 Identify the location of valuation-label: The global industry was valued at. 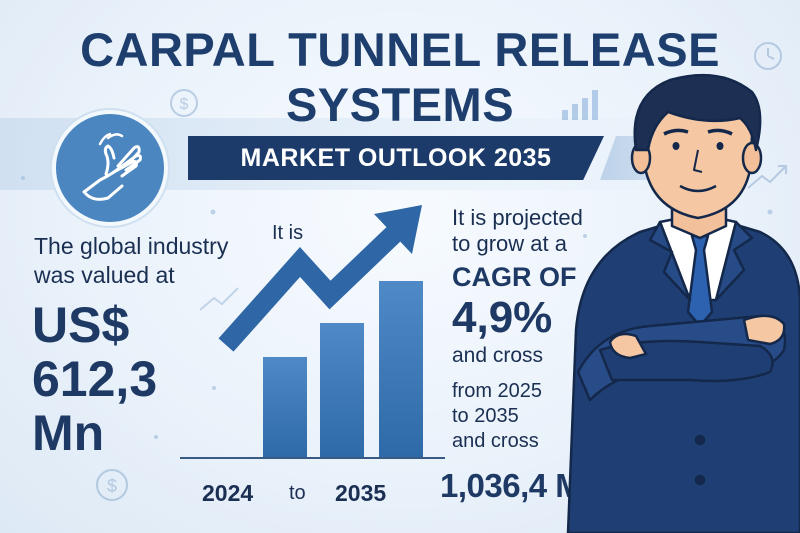
(131, 261).